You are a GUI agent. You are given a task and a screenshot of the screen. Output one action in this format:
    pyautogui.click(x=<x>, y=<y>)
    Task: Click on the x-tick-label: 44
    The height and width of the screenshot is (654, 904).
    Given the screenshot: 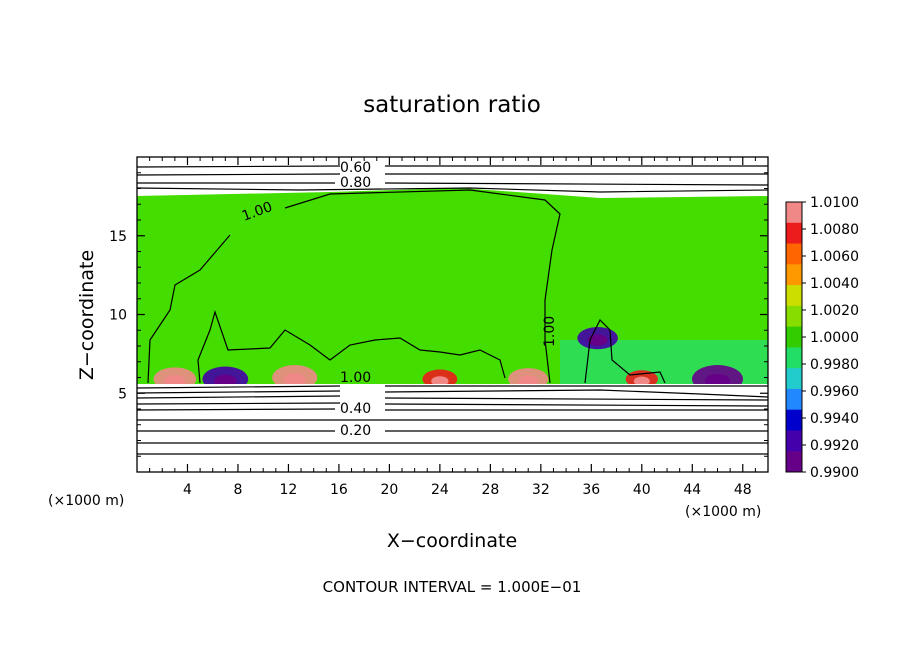 What is the action you would take?
    pyautogui.click(x=692, y=490)
    